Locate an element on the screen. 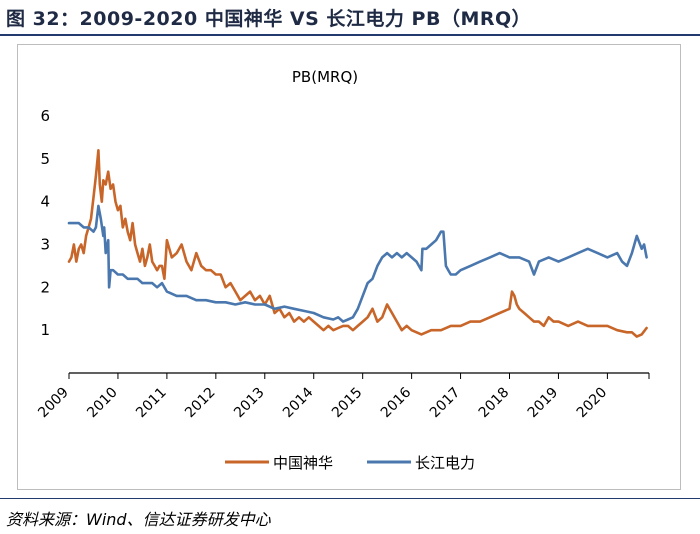  x-tick-label: 2010 is located at coordinates (102, 403).